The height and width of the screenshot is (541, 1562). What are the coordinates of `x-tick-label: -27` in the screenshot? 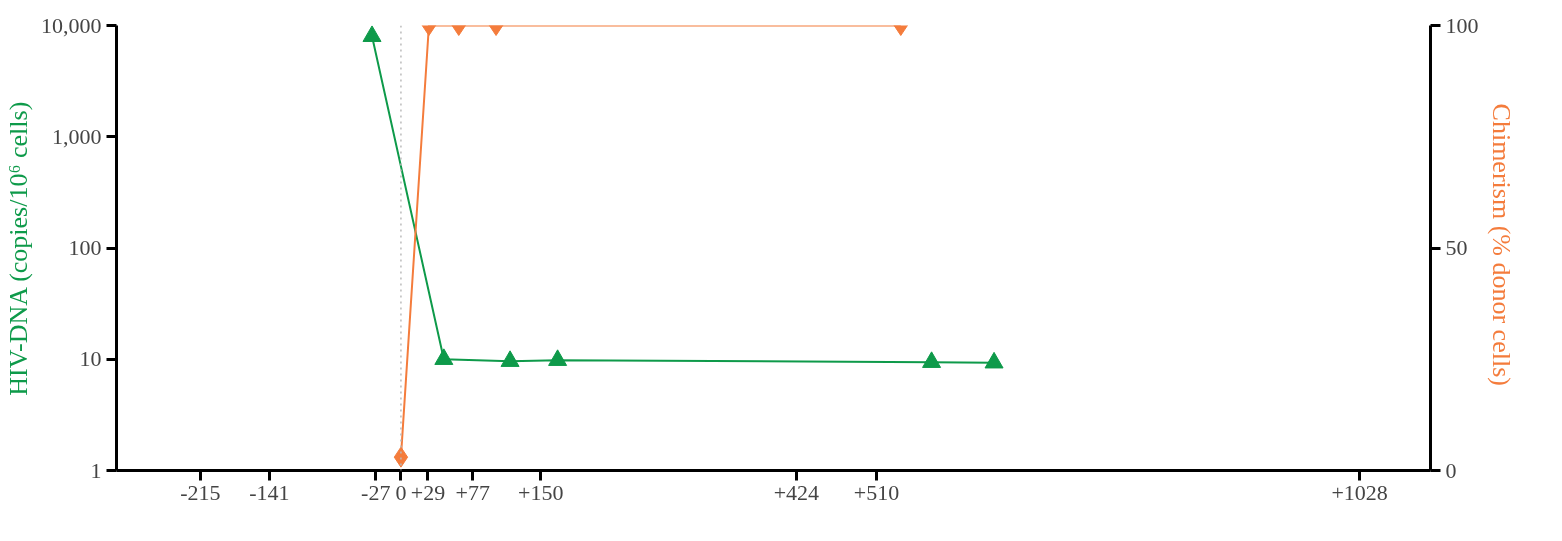 It's located at (376, 492).